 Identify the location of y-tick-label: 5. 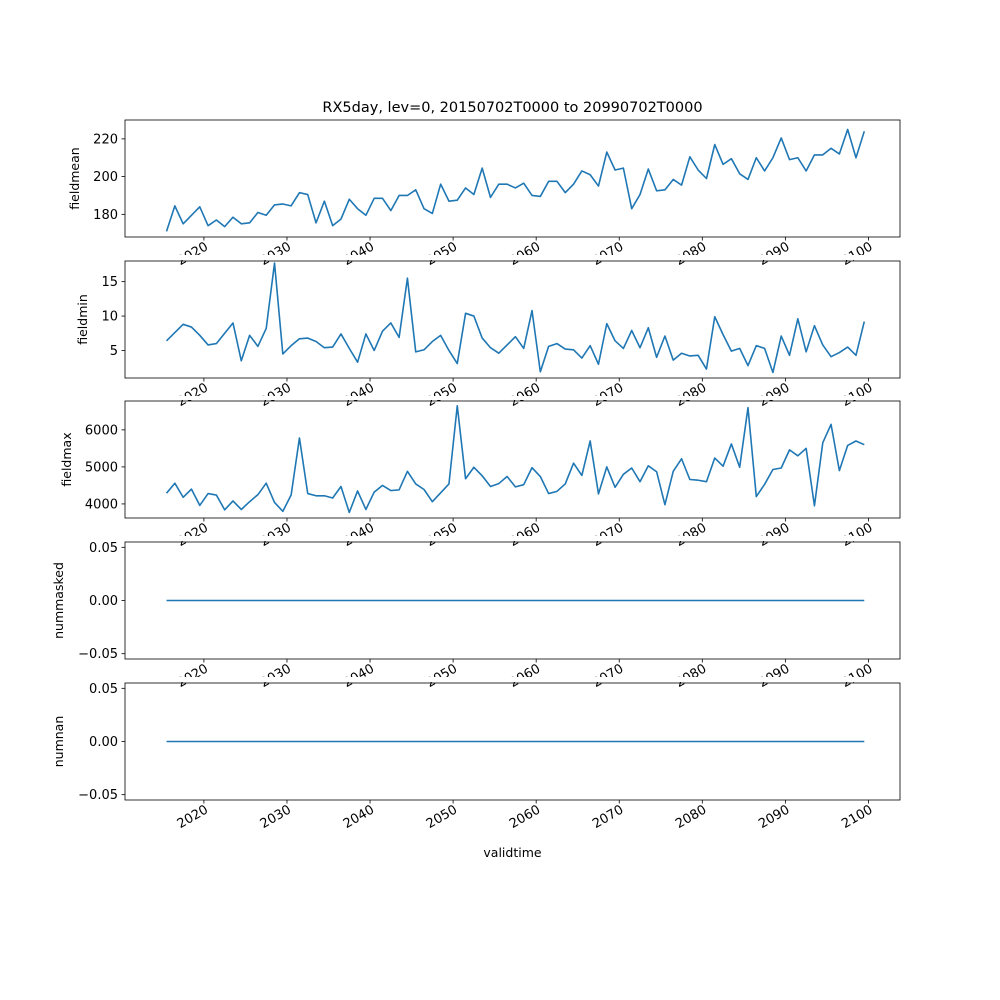
(114, 351).